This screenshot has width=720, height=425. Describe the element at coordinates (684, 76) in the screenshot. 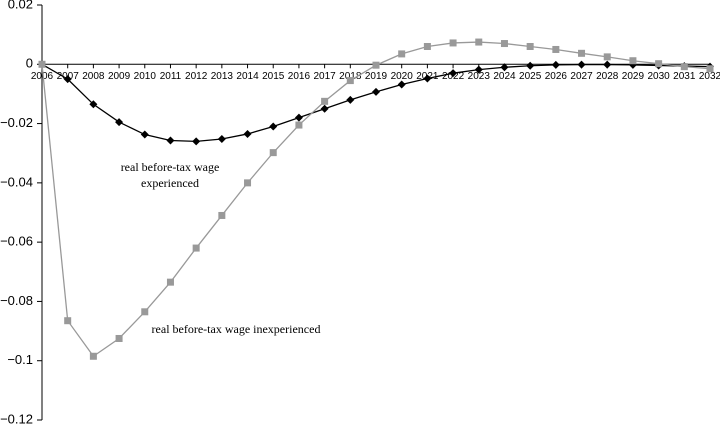

I see `x-tick-label: 2031` at that location.